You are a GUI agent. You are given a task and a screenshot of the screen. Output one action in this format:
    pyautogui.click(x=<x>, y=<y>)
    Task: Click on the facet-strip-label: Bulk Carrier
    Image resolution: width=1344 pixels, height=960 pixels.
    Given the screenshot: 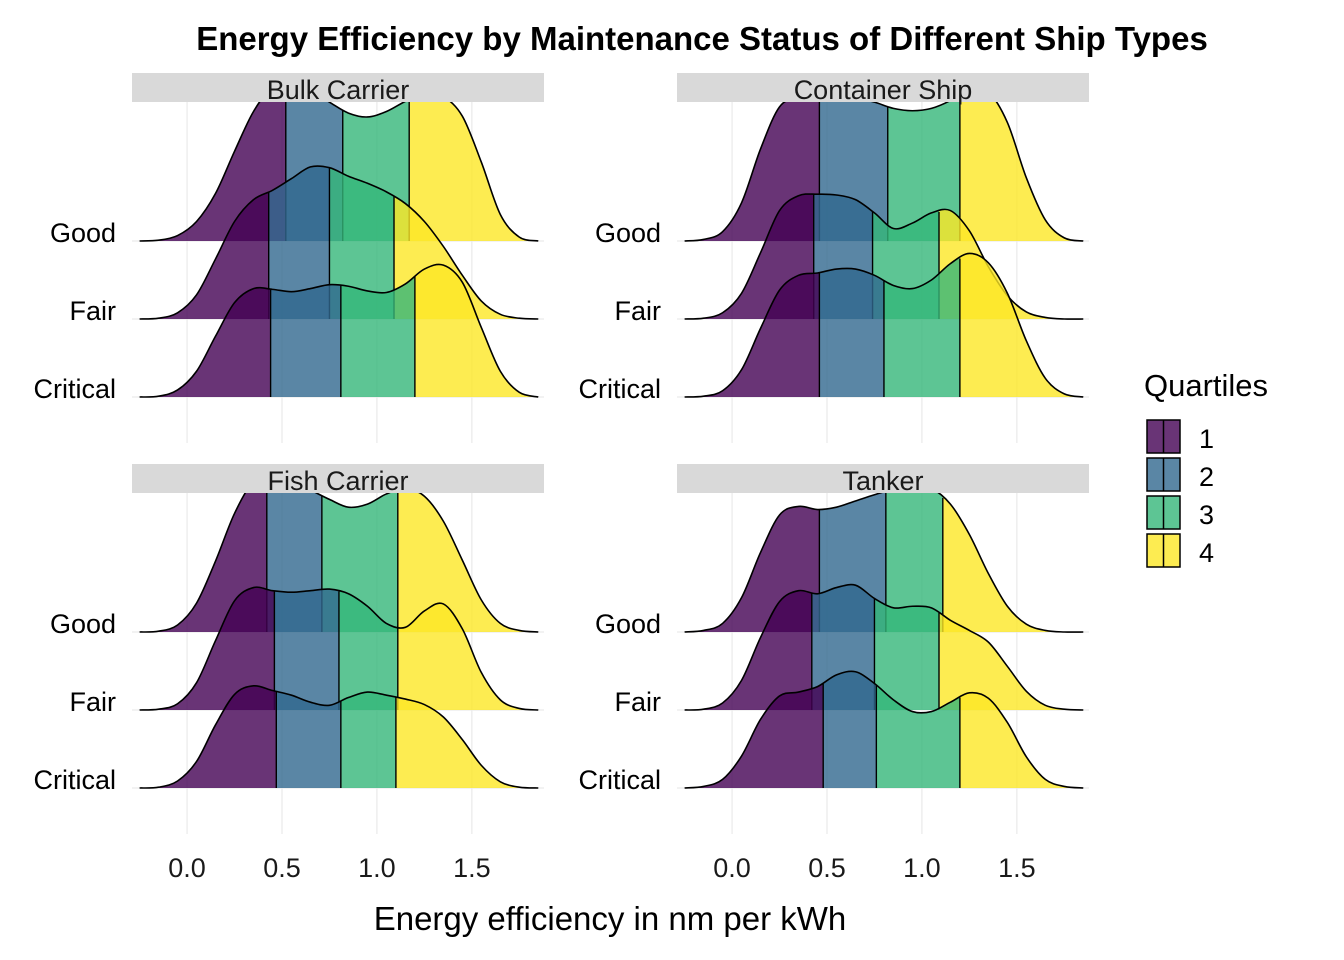 What is the action you would take?
    pyautogui.click(x=338, y=90)
    